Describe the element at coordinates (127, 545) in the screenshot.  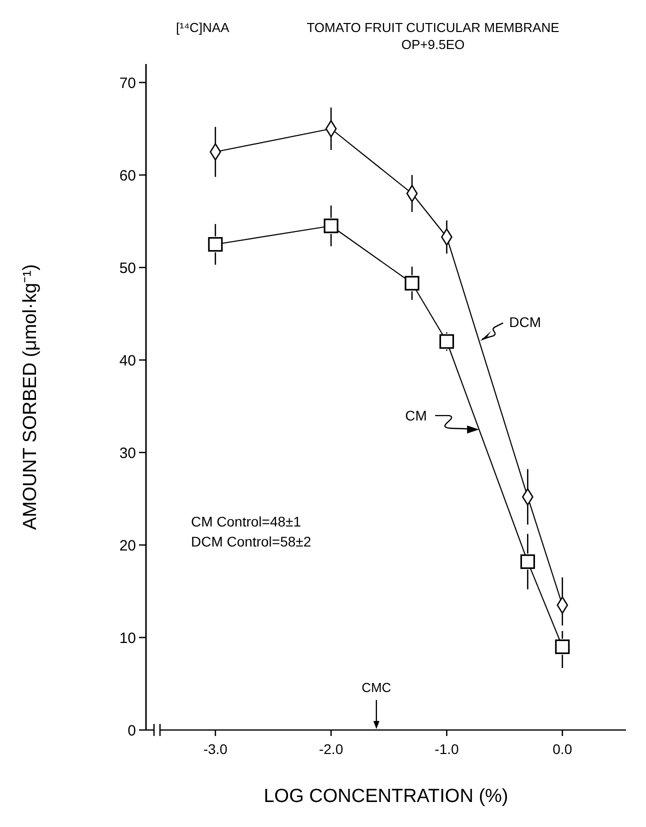
I see `y-tick-label: 20` at that location.